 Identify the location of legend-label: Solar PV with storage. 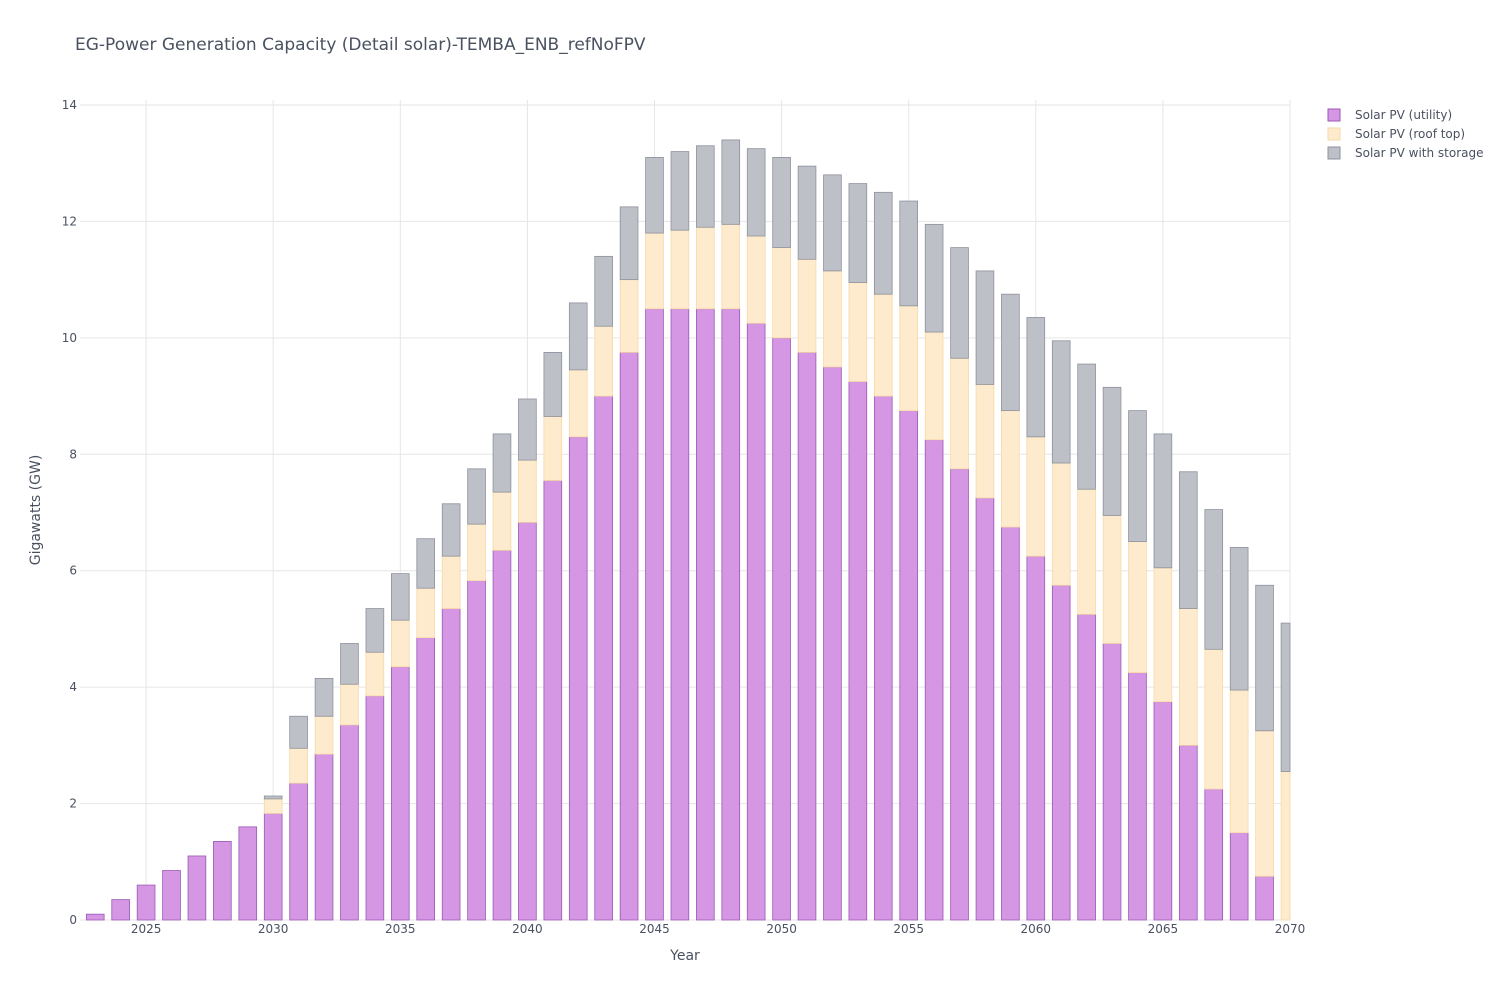
(1419, 153).